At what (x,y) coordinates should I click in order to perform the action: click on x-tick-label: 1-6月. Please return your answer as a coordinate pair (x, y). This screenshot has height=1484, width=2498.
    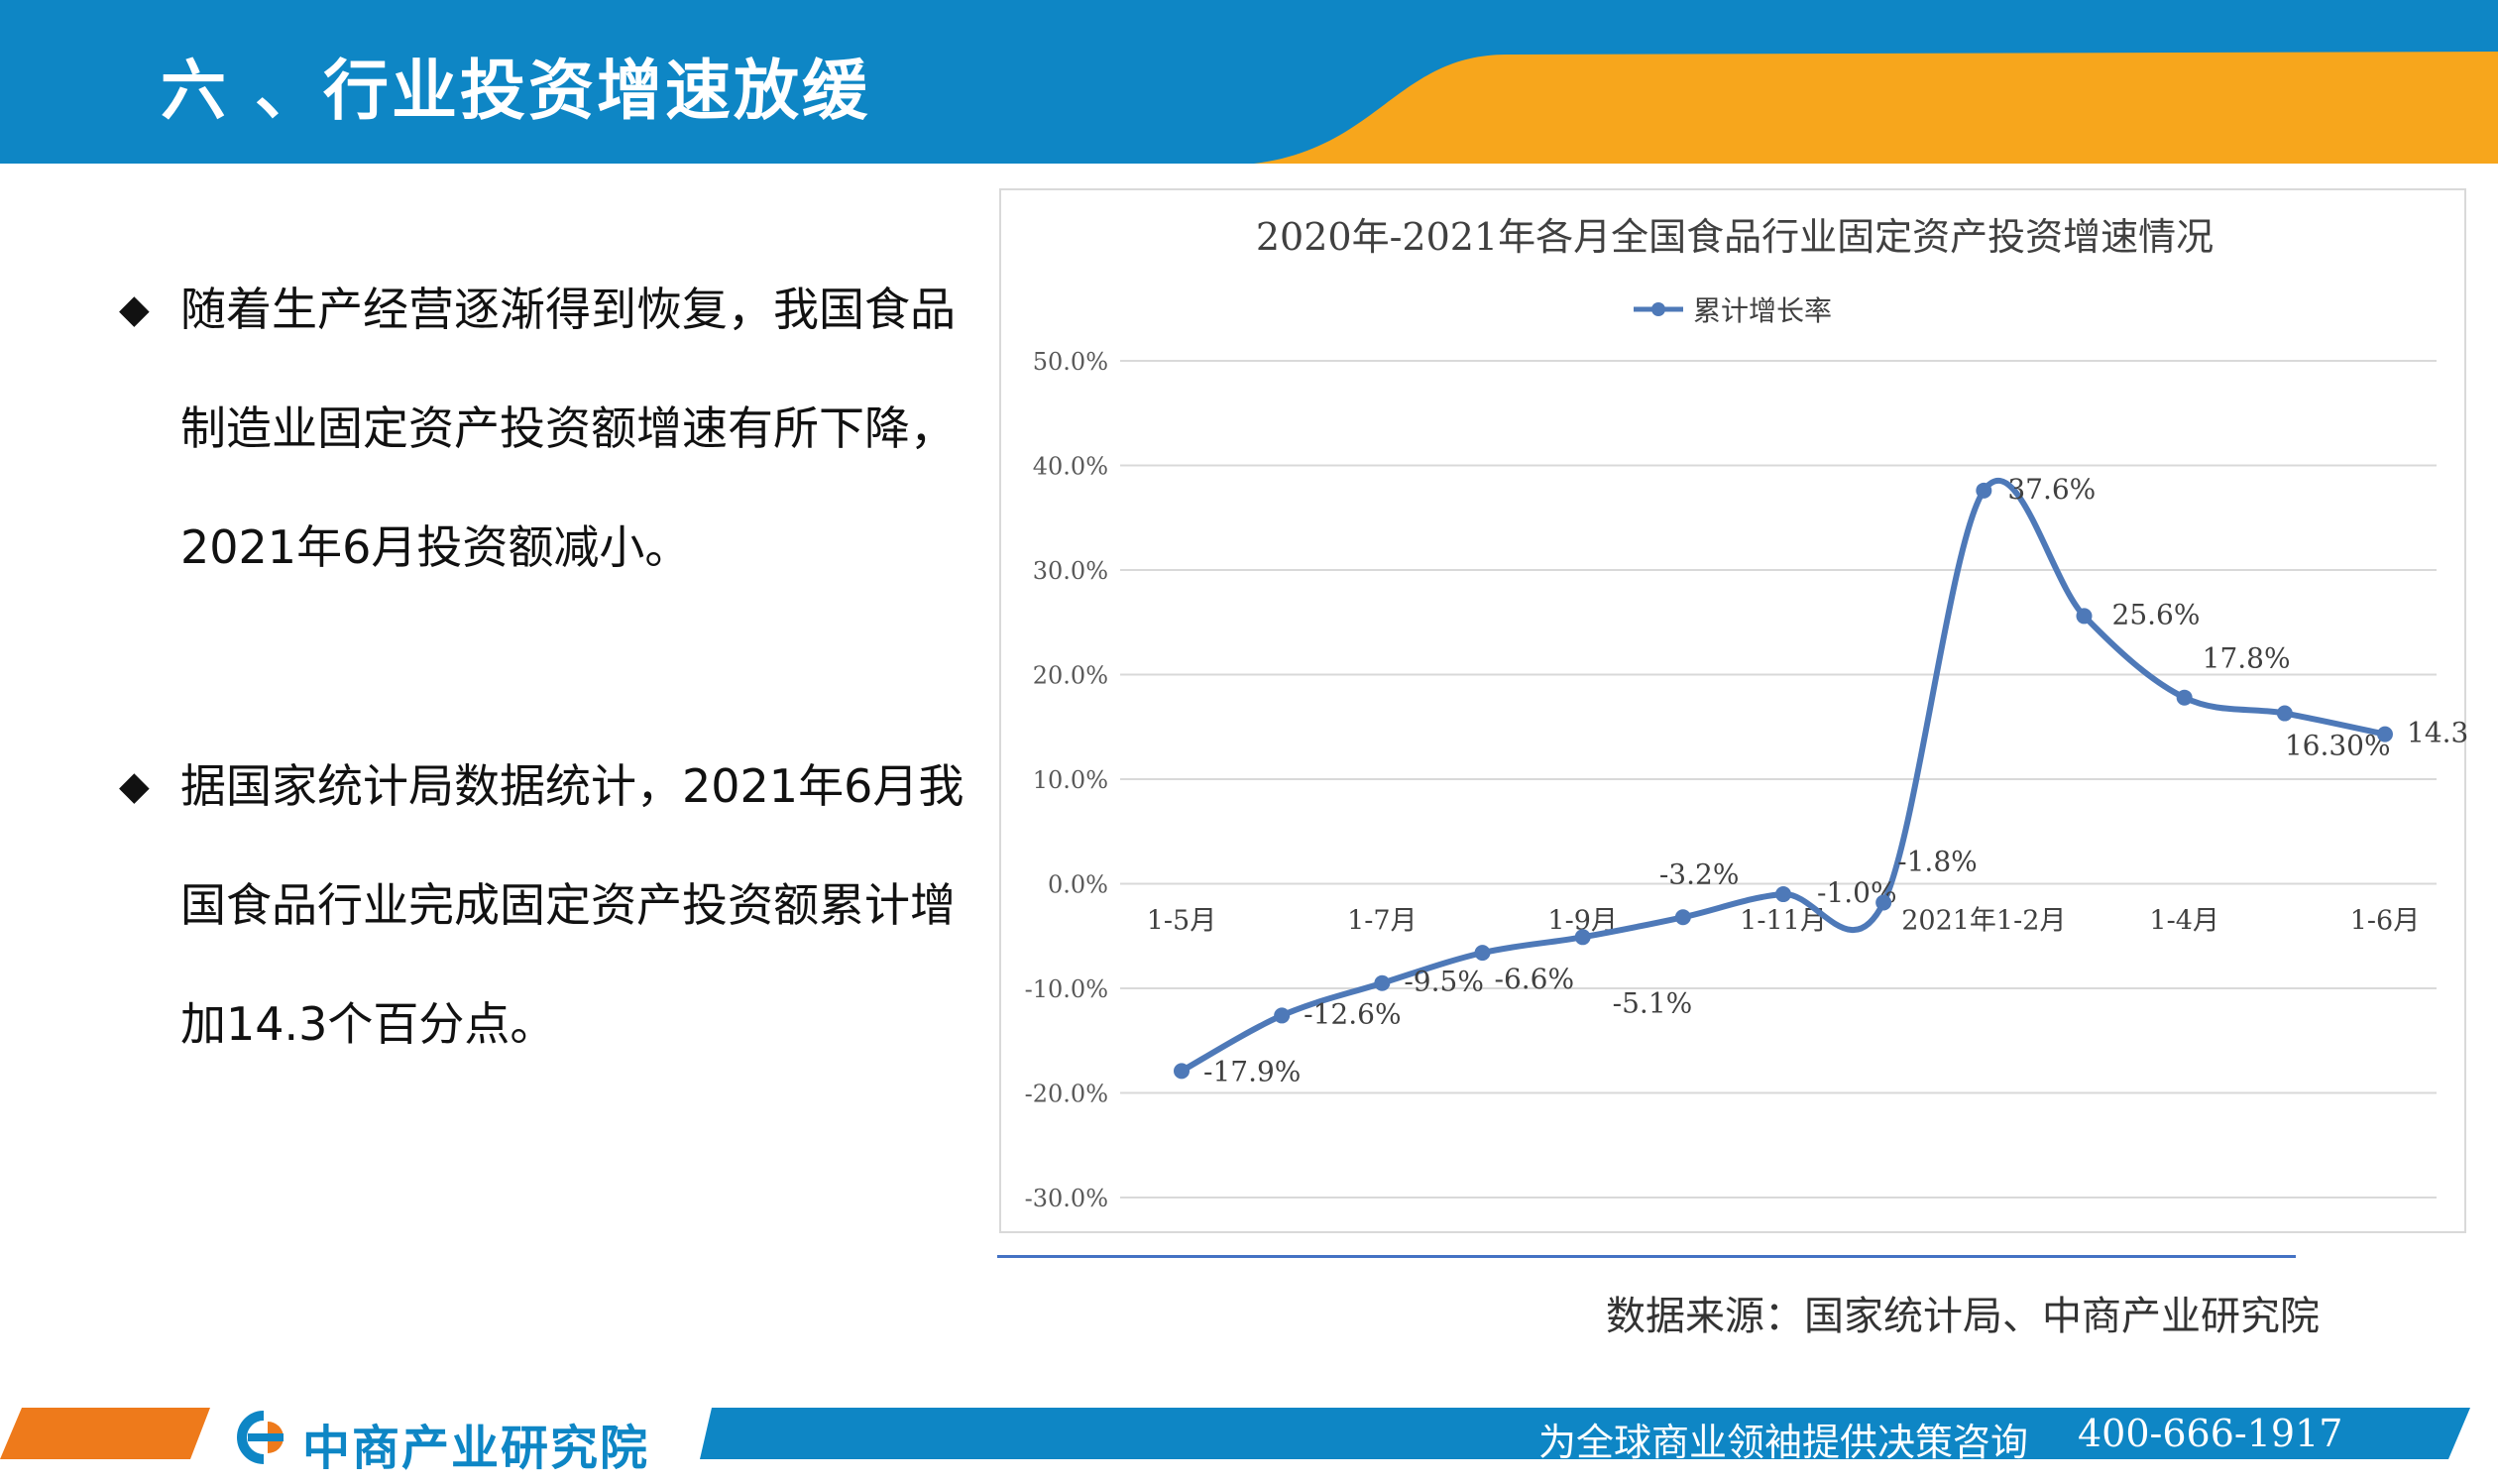
    Looking at the image, I should click on (2385, 921).